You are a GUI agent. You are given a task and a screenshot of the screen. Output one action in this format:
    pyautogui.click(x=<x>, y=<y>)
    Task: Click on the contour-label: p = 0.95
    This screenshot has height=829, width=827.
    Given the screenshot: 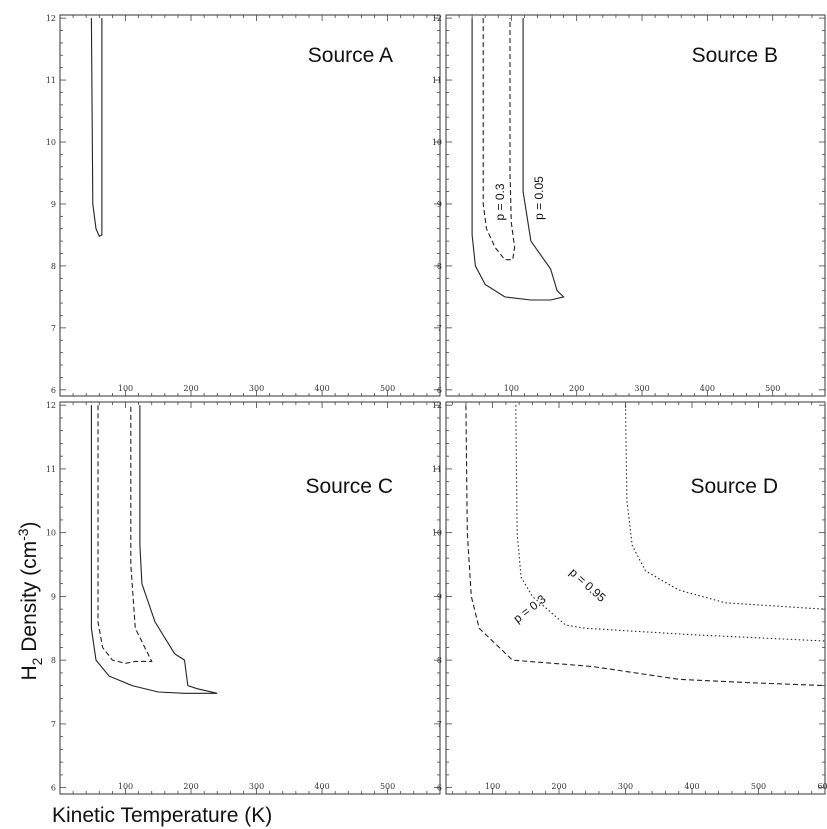 What is the action you would take?
    pyautogui.click(x=588, y=585)
    